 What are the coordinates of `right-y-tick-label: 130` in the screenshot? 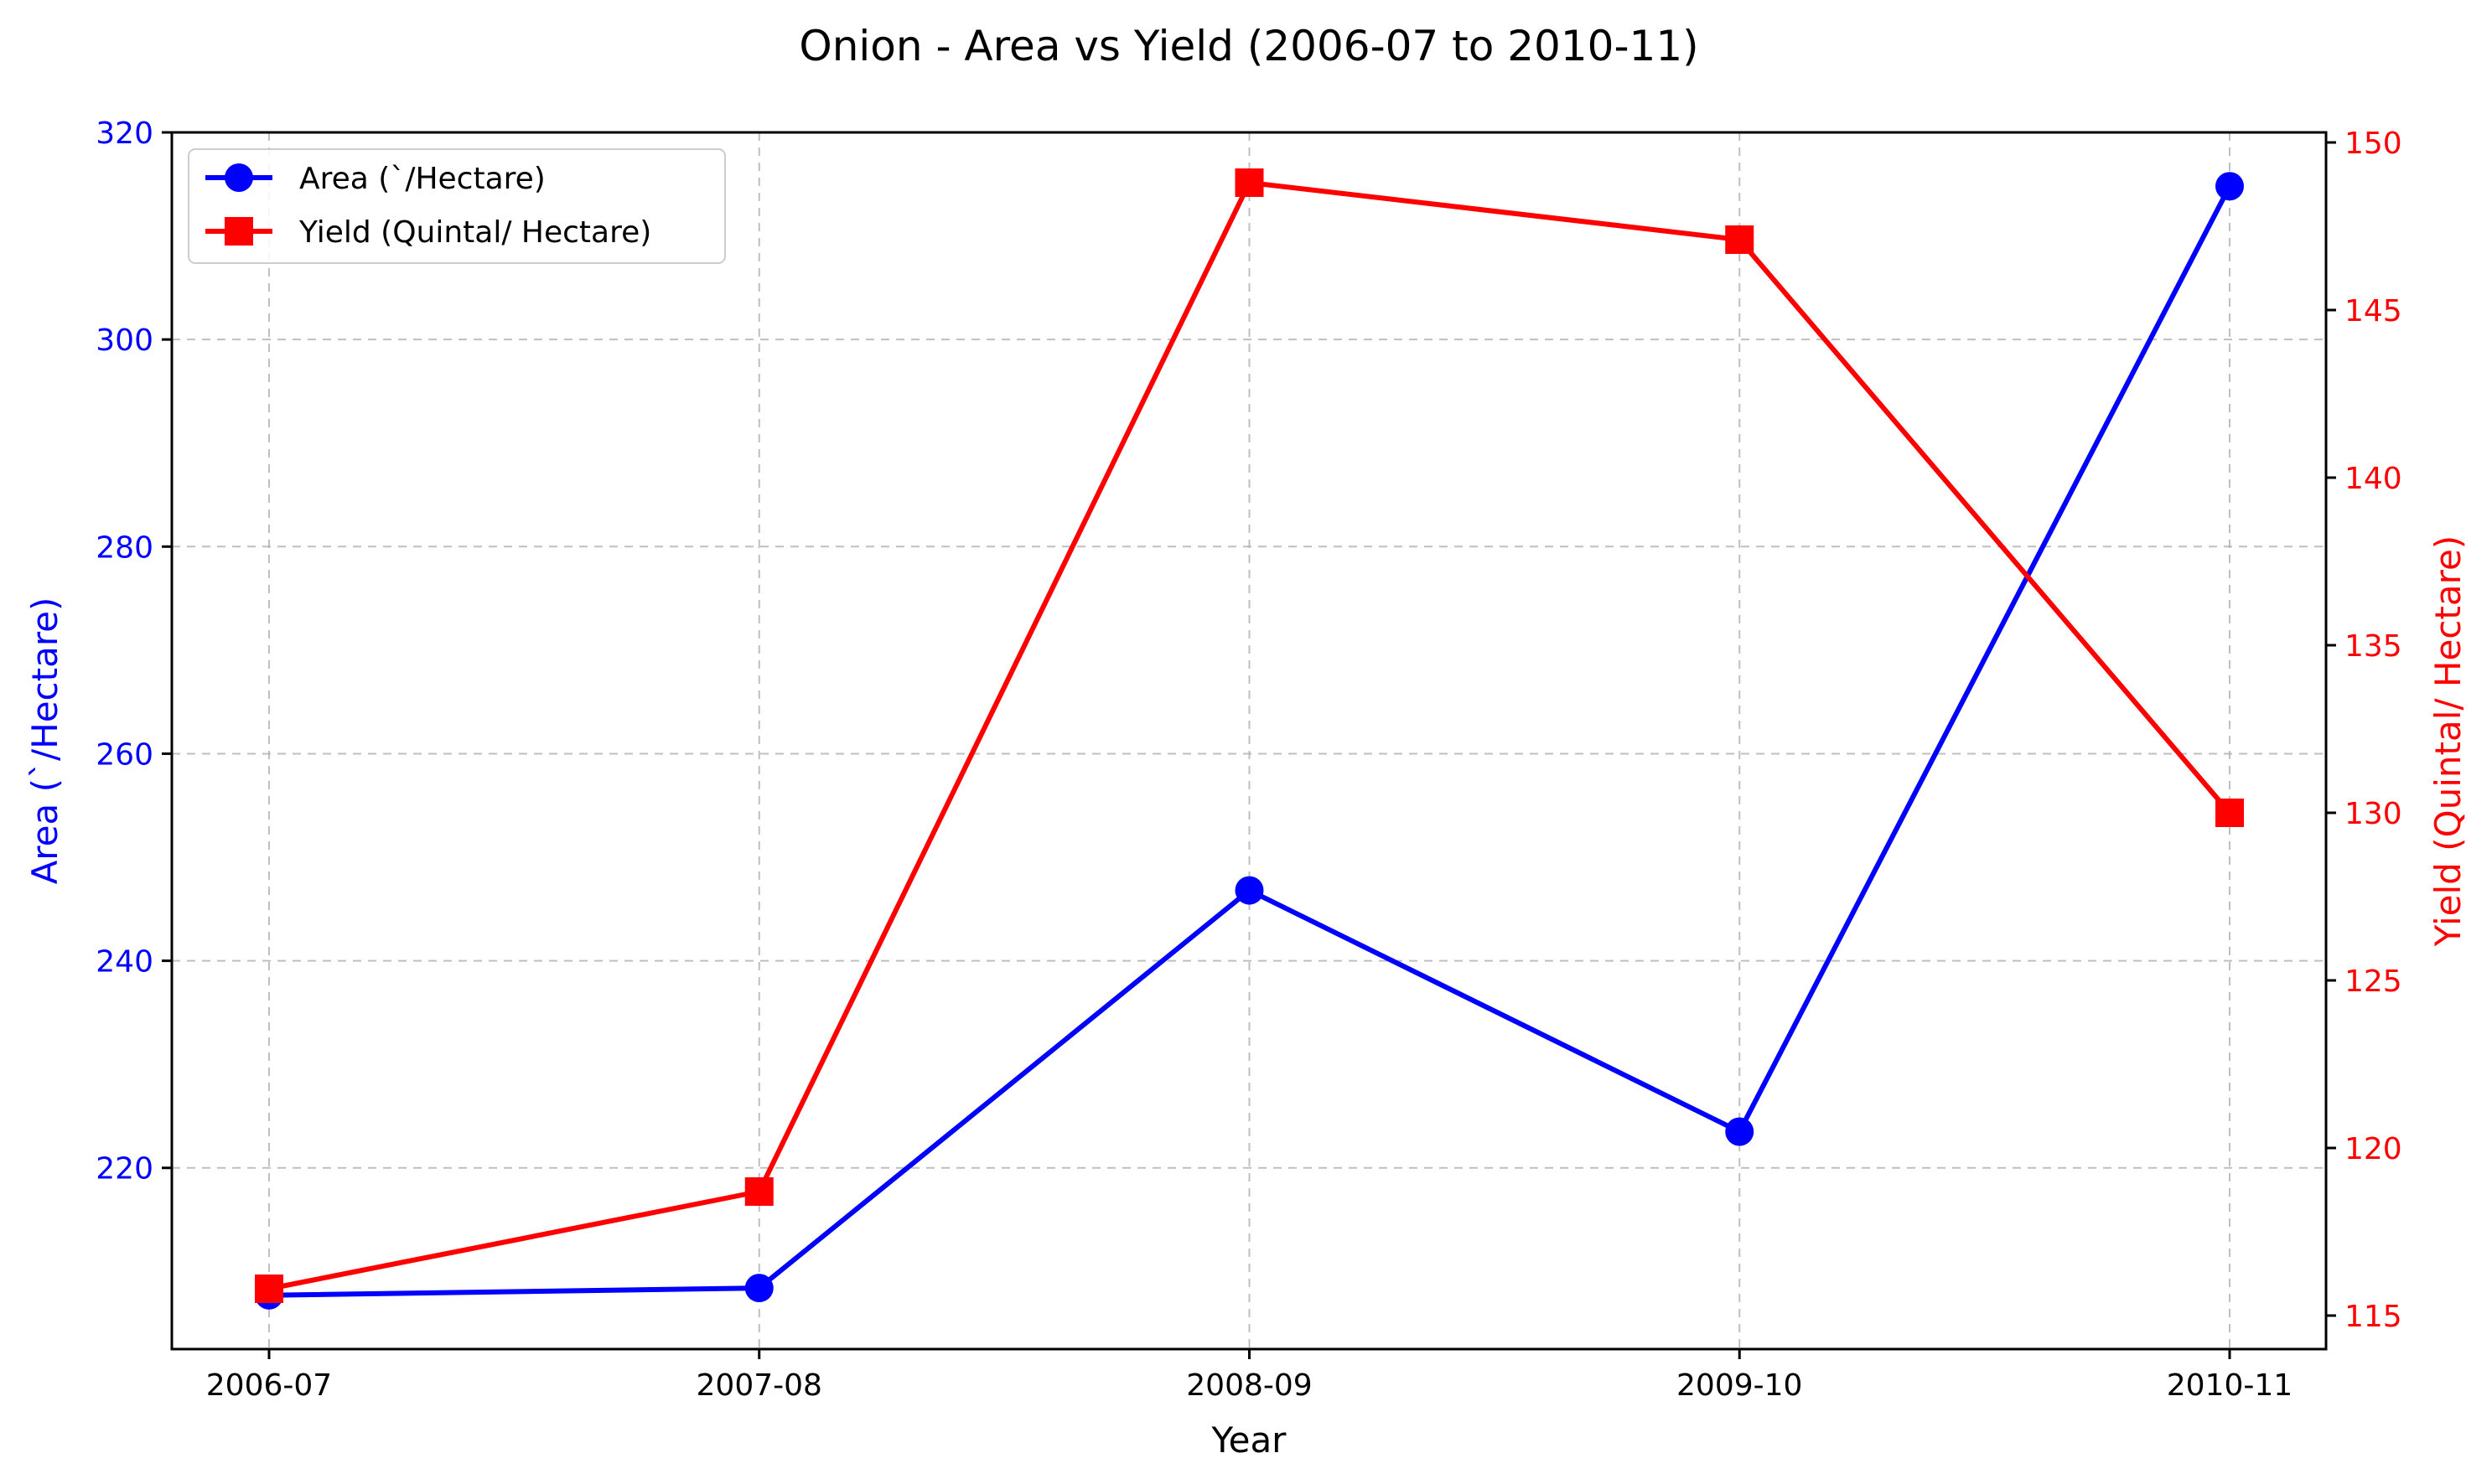 It's located at (2373, 814).